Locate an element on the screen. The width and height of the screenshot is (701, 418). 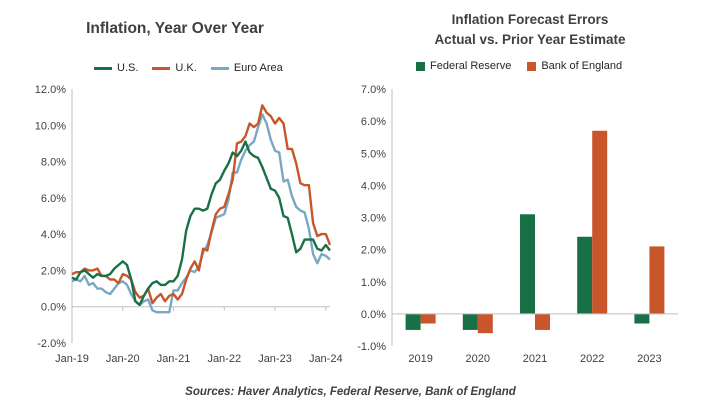
right-chart-title: Inflation Forecast Errors is located at coordinates (530, 19).